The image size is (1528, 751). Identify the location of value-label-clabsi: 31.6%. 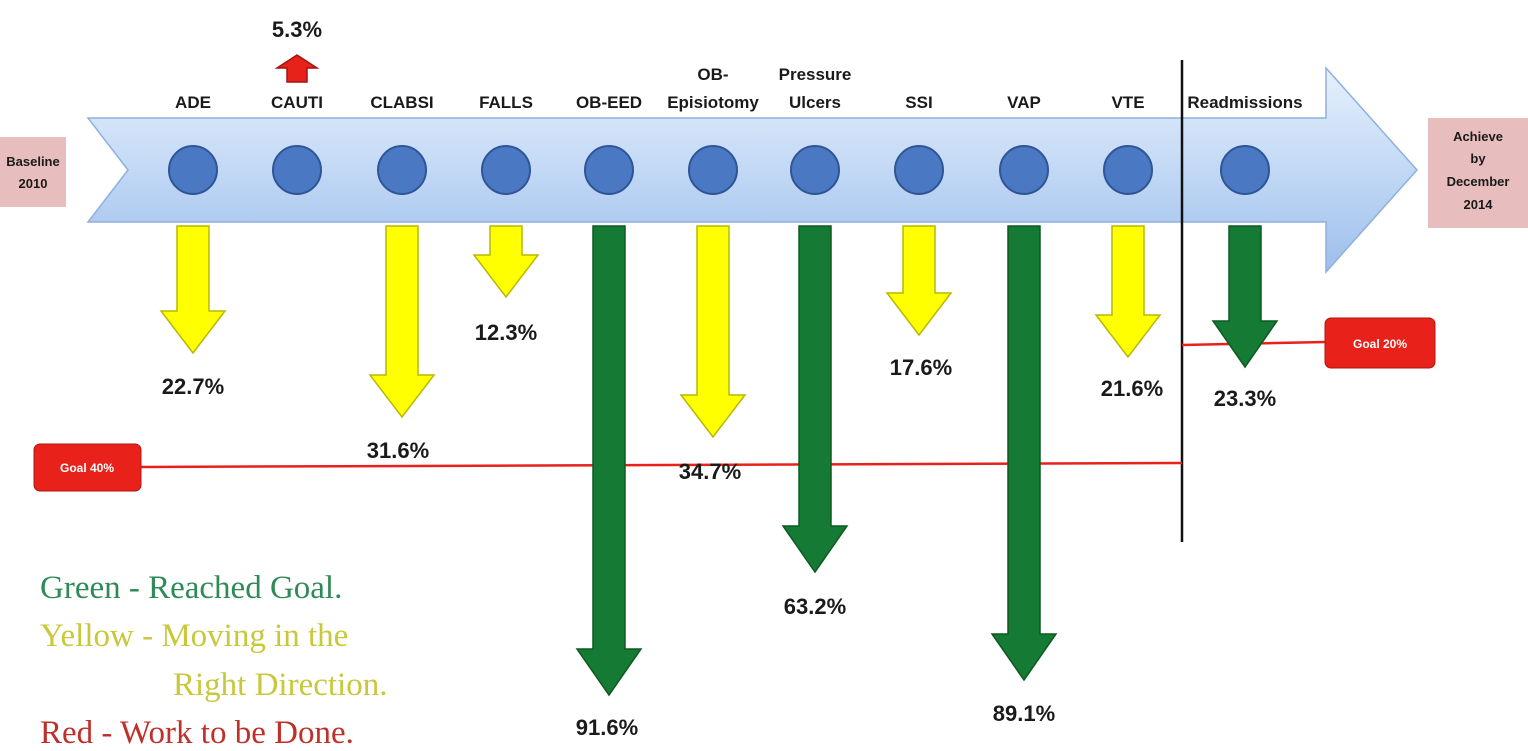
(398, 450).